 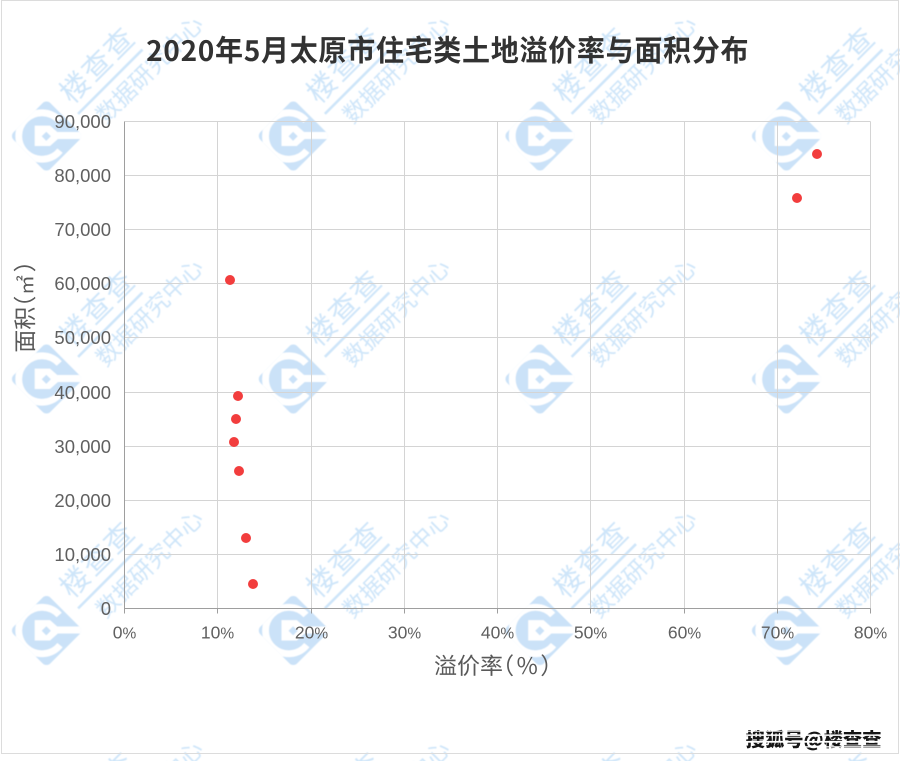 What do you see at coordinates (311, 633) in the screenshot?
I see `svg-text: 20%` at bounding box center [311, 633].